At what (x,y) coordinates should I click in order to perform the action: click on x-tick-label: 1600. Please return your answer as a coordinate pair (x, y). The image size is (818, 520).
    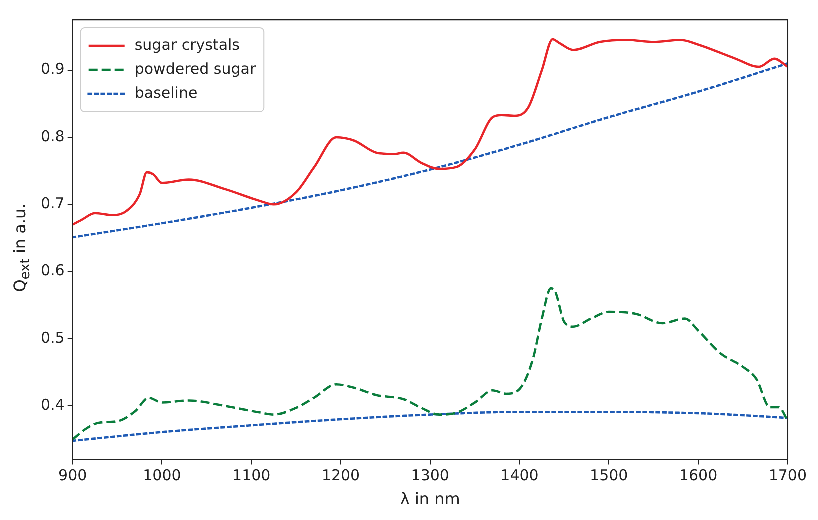
    Looking at the image, I should click on (698, 475).